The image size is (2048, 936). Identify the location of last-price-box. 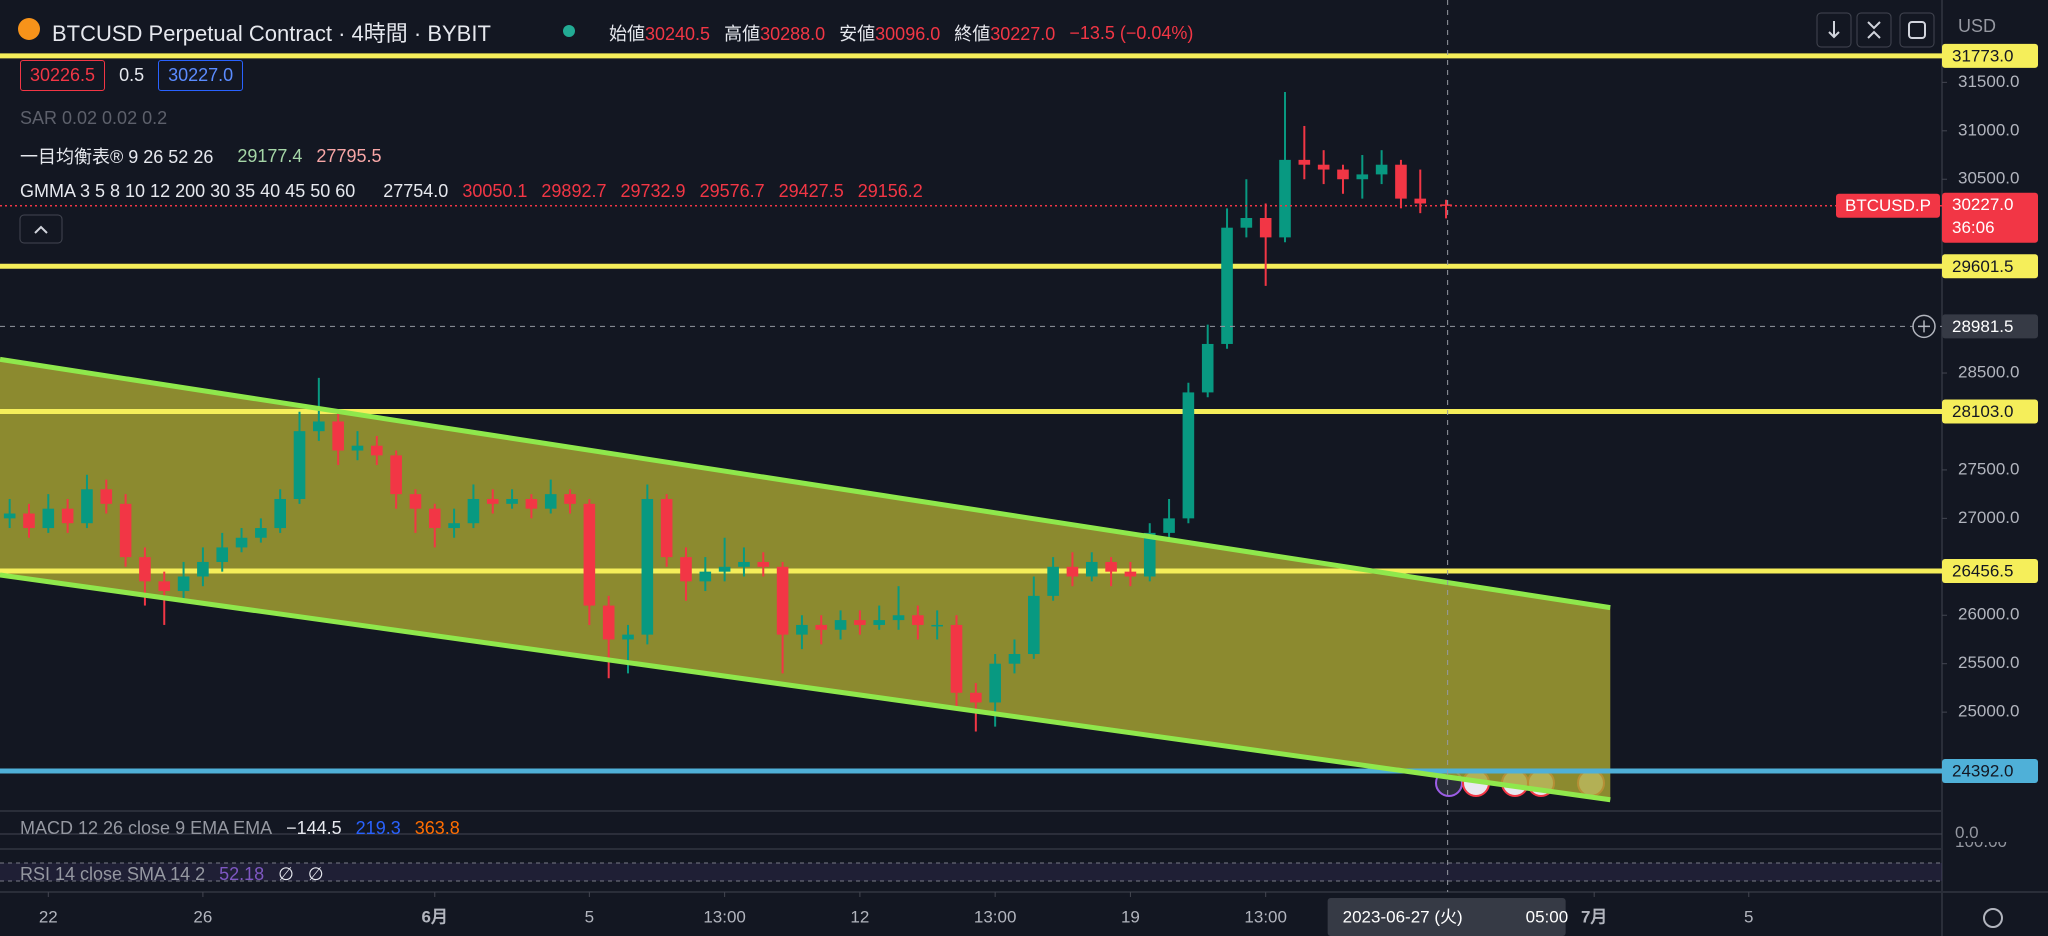
(1990, 217).